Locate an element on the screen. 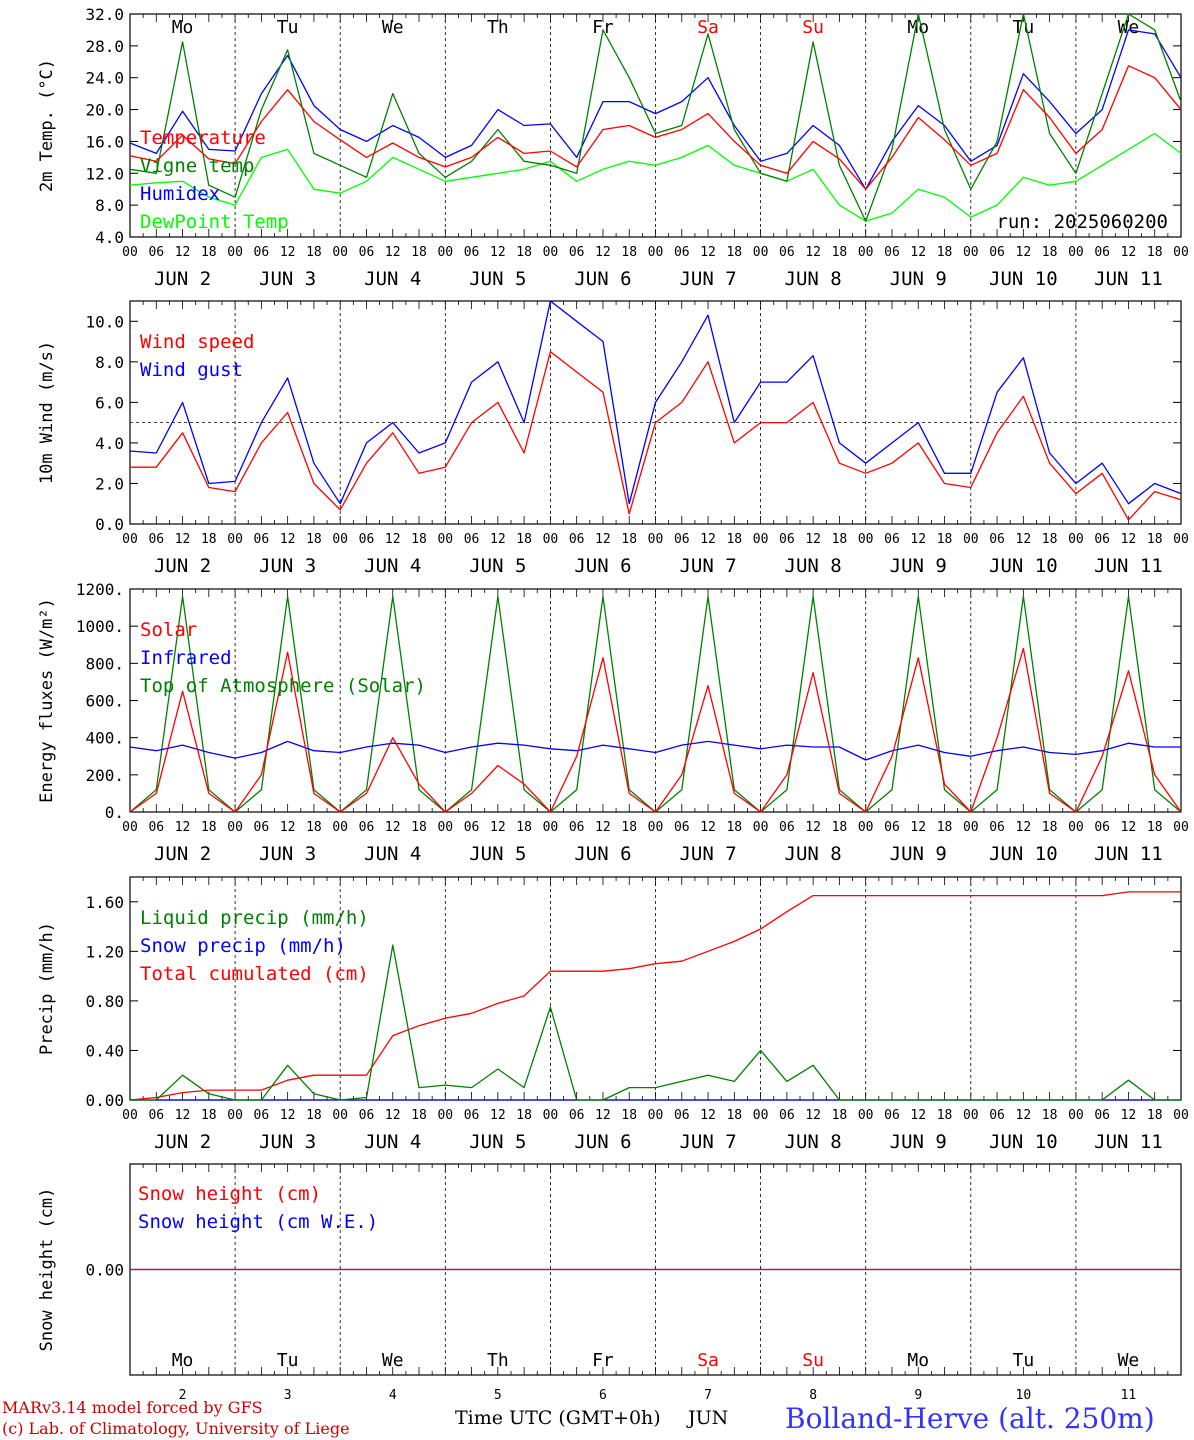  x-date-label: JUN 4 is located at coordinates (392, 566).